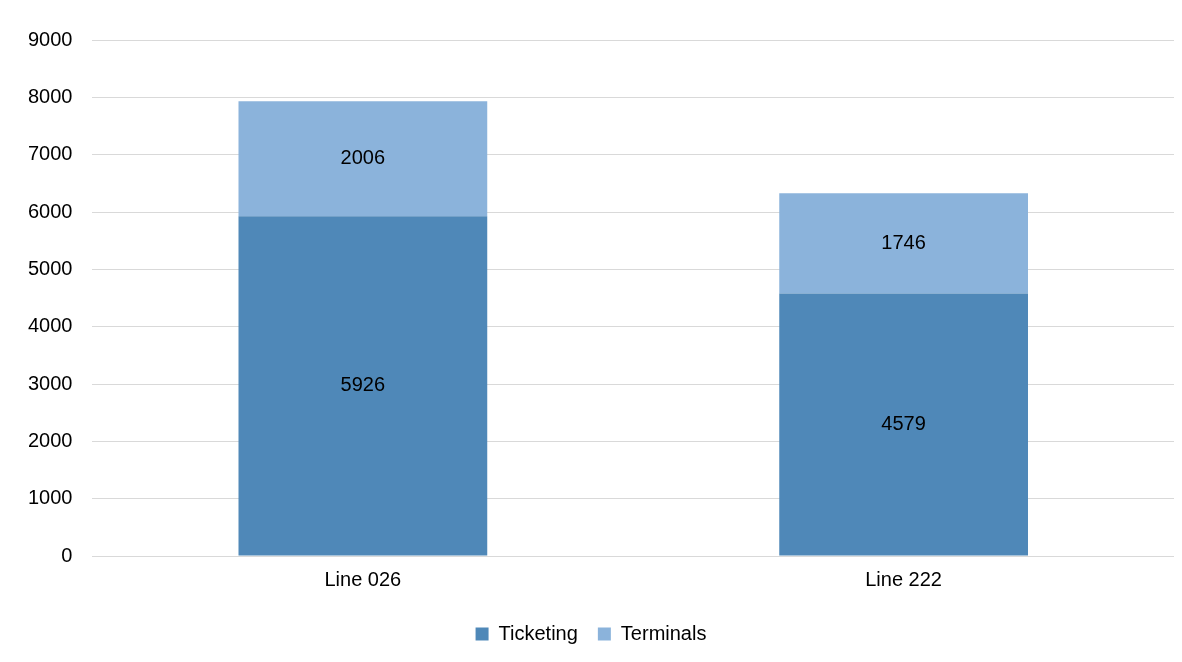 The width and height of the screenshot is (1182, 662). Describe the element at coordinates (50, 95) in the screenshot. I see `y-tick-label: 8000` at that location.